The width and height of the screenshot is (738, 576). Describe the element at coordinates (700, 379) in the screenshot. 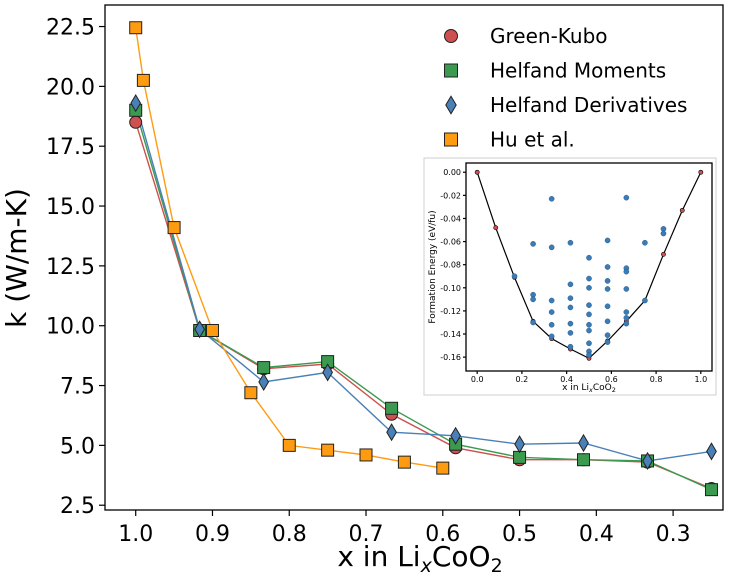

I see `inset-x-tick-label: 1.0` at that location.